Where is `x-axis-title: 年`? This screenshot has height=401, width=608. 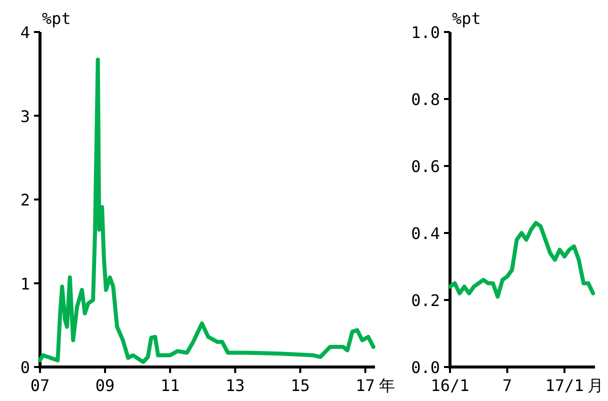 x-axis-title: 年 is located at coordinates (386, 385).